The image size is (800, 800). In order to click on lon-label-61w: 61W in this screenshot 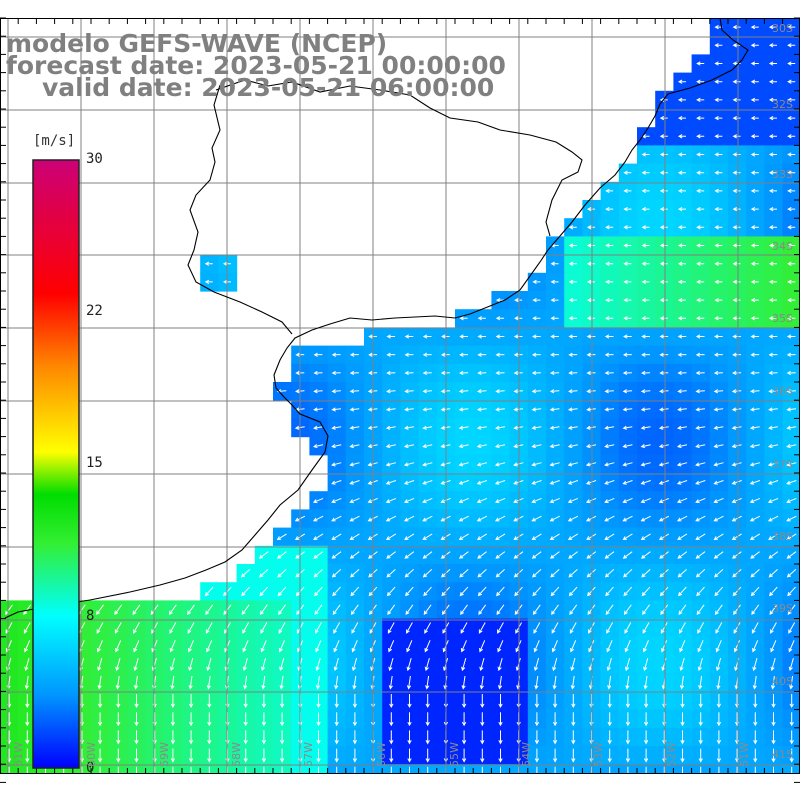, I will do `click(18, 754)`.